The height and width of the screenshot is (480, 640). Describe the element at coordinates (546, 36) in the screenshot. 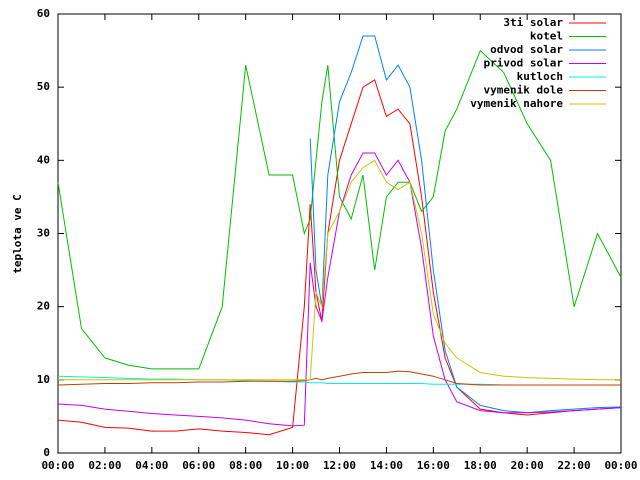

I see `legend-label: kotel` at that location.